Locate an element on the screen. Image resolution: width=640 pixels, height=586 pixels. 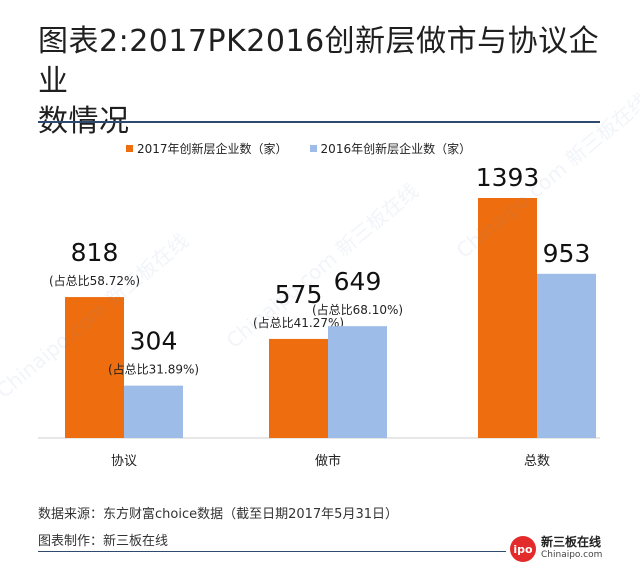
legend-swatch-2016 is located at coordinates (313, 148).